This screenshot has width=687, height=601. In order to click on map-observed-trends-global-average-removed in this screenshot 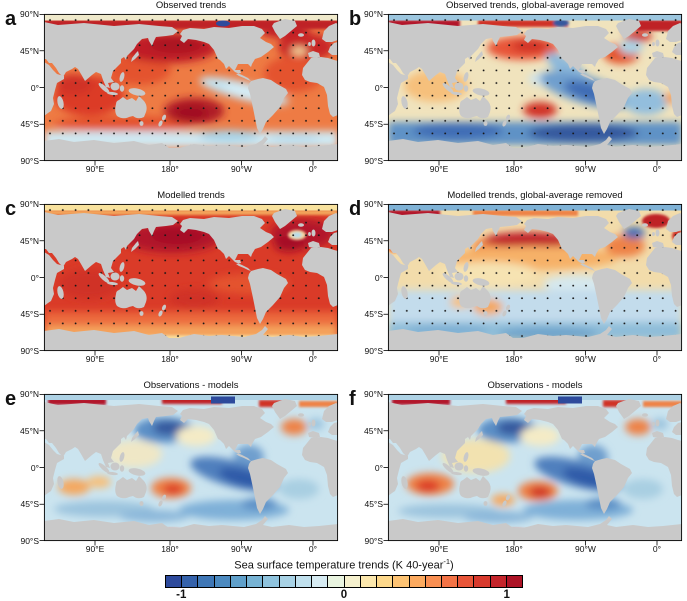, I will do `click(533, 89)`.